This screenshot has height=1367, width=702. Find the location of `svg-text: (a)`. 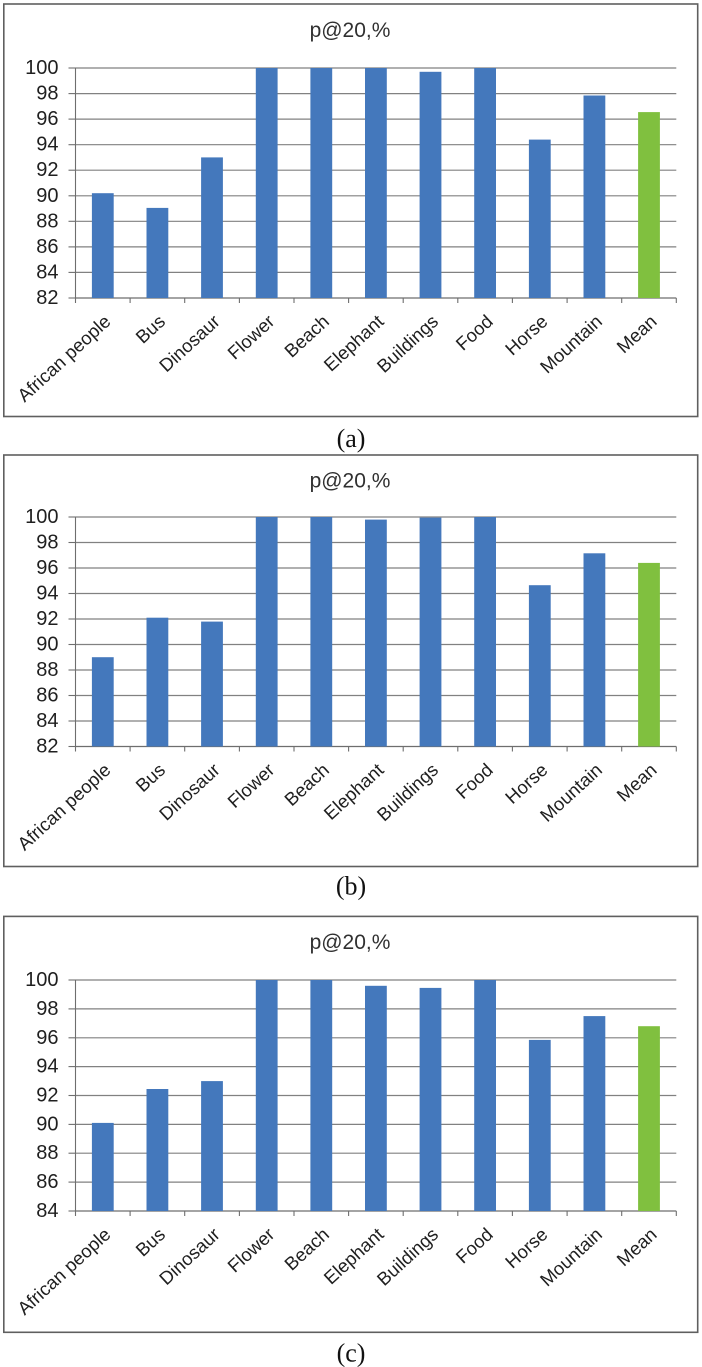

svg-text: (a) is located at coordinates (351, 438).